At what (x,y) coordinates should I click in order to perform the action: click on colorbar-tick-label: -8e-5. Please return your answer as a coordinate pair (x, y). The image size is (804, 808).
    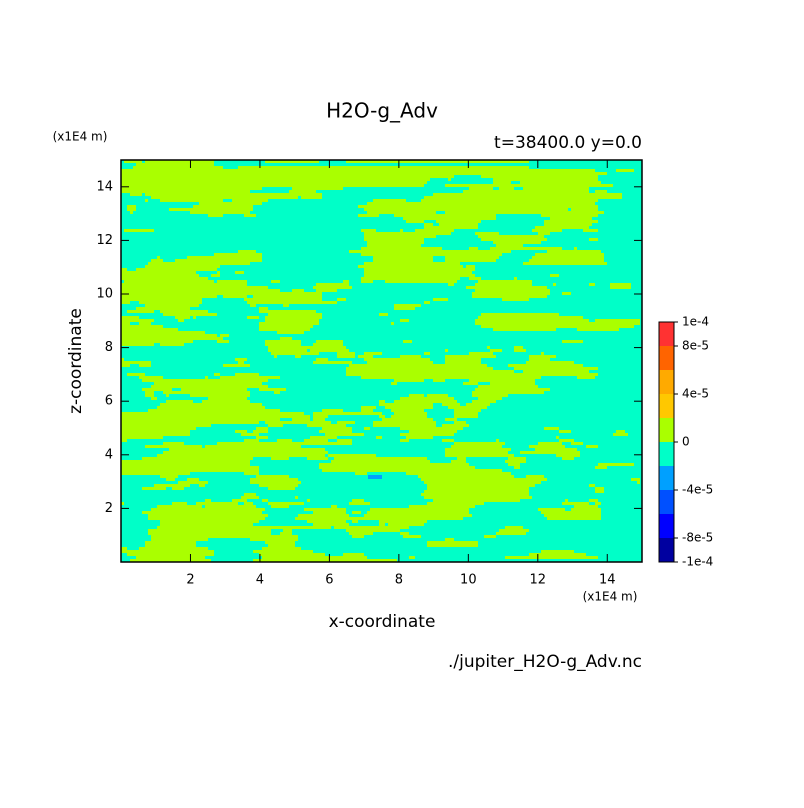
    Looking at the image, I should click on (697, 538).